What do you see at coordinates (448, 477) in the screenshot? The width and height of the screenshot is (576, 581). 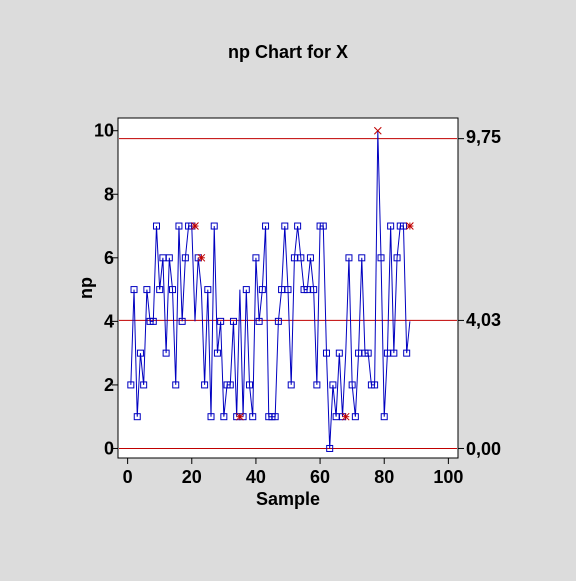 I see `x-tick-label: 100` at bounding box center [448, 477].